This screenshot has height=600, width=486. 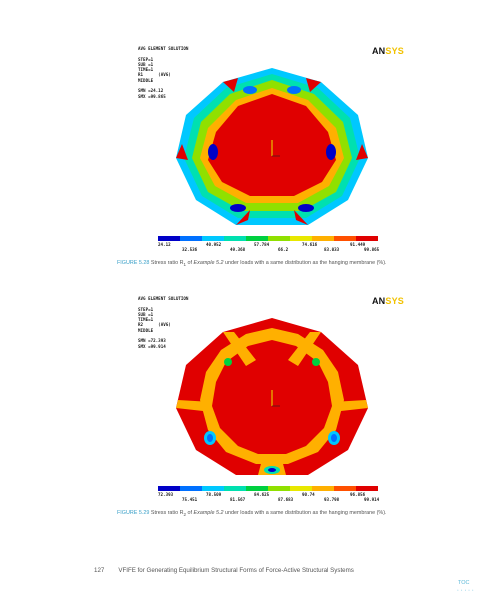 What do you see at coordinates (332, 499) in the screenshot?
I see `legend-value: 93.798` at bounding box center [332, 499].